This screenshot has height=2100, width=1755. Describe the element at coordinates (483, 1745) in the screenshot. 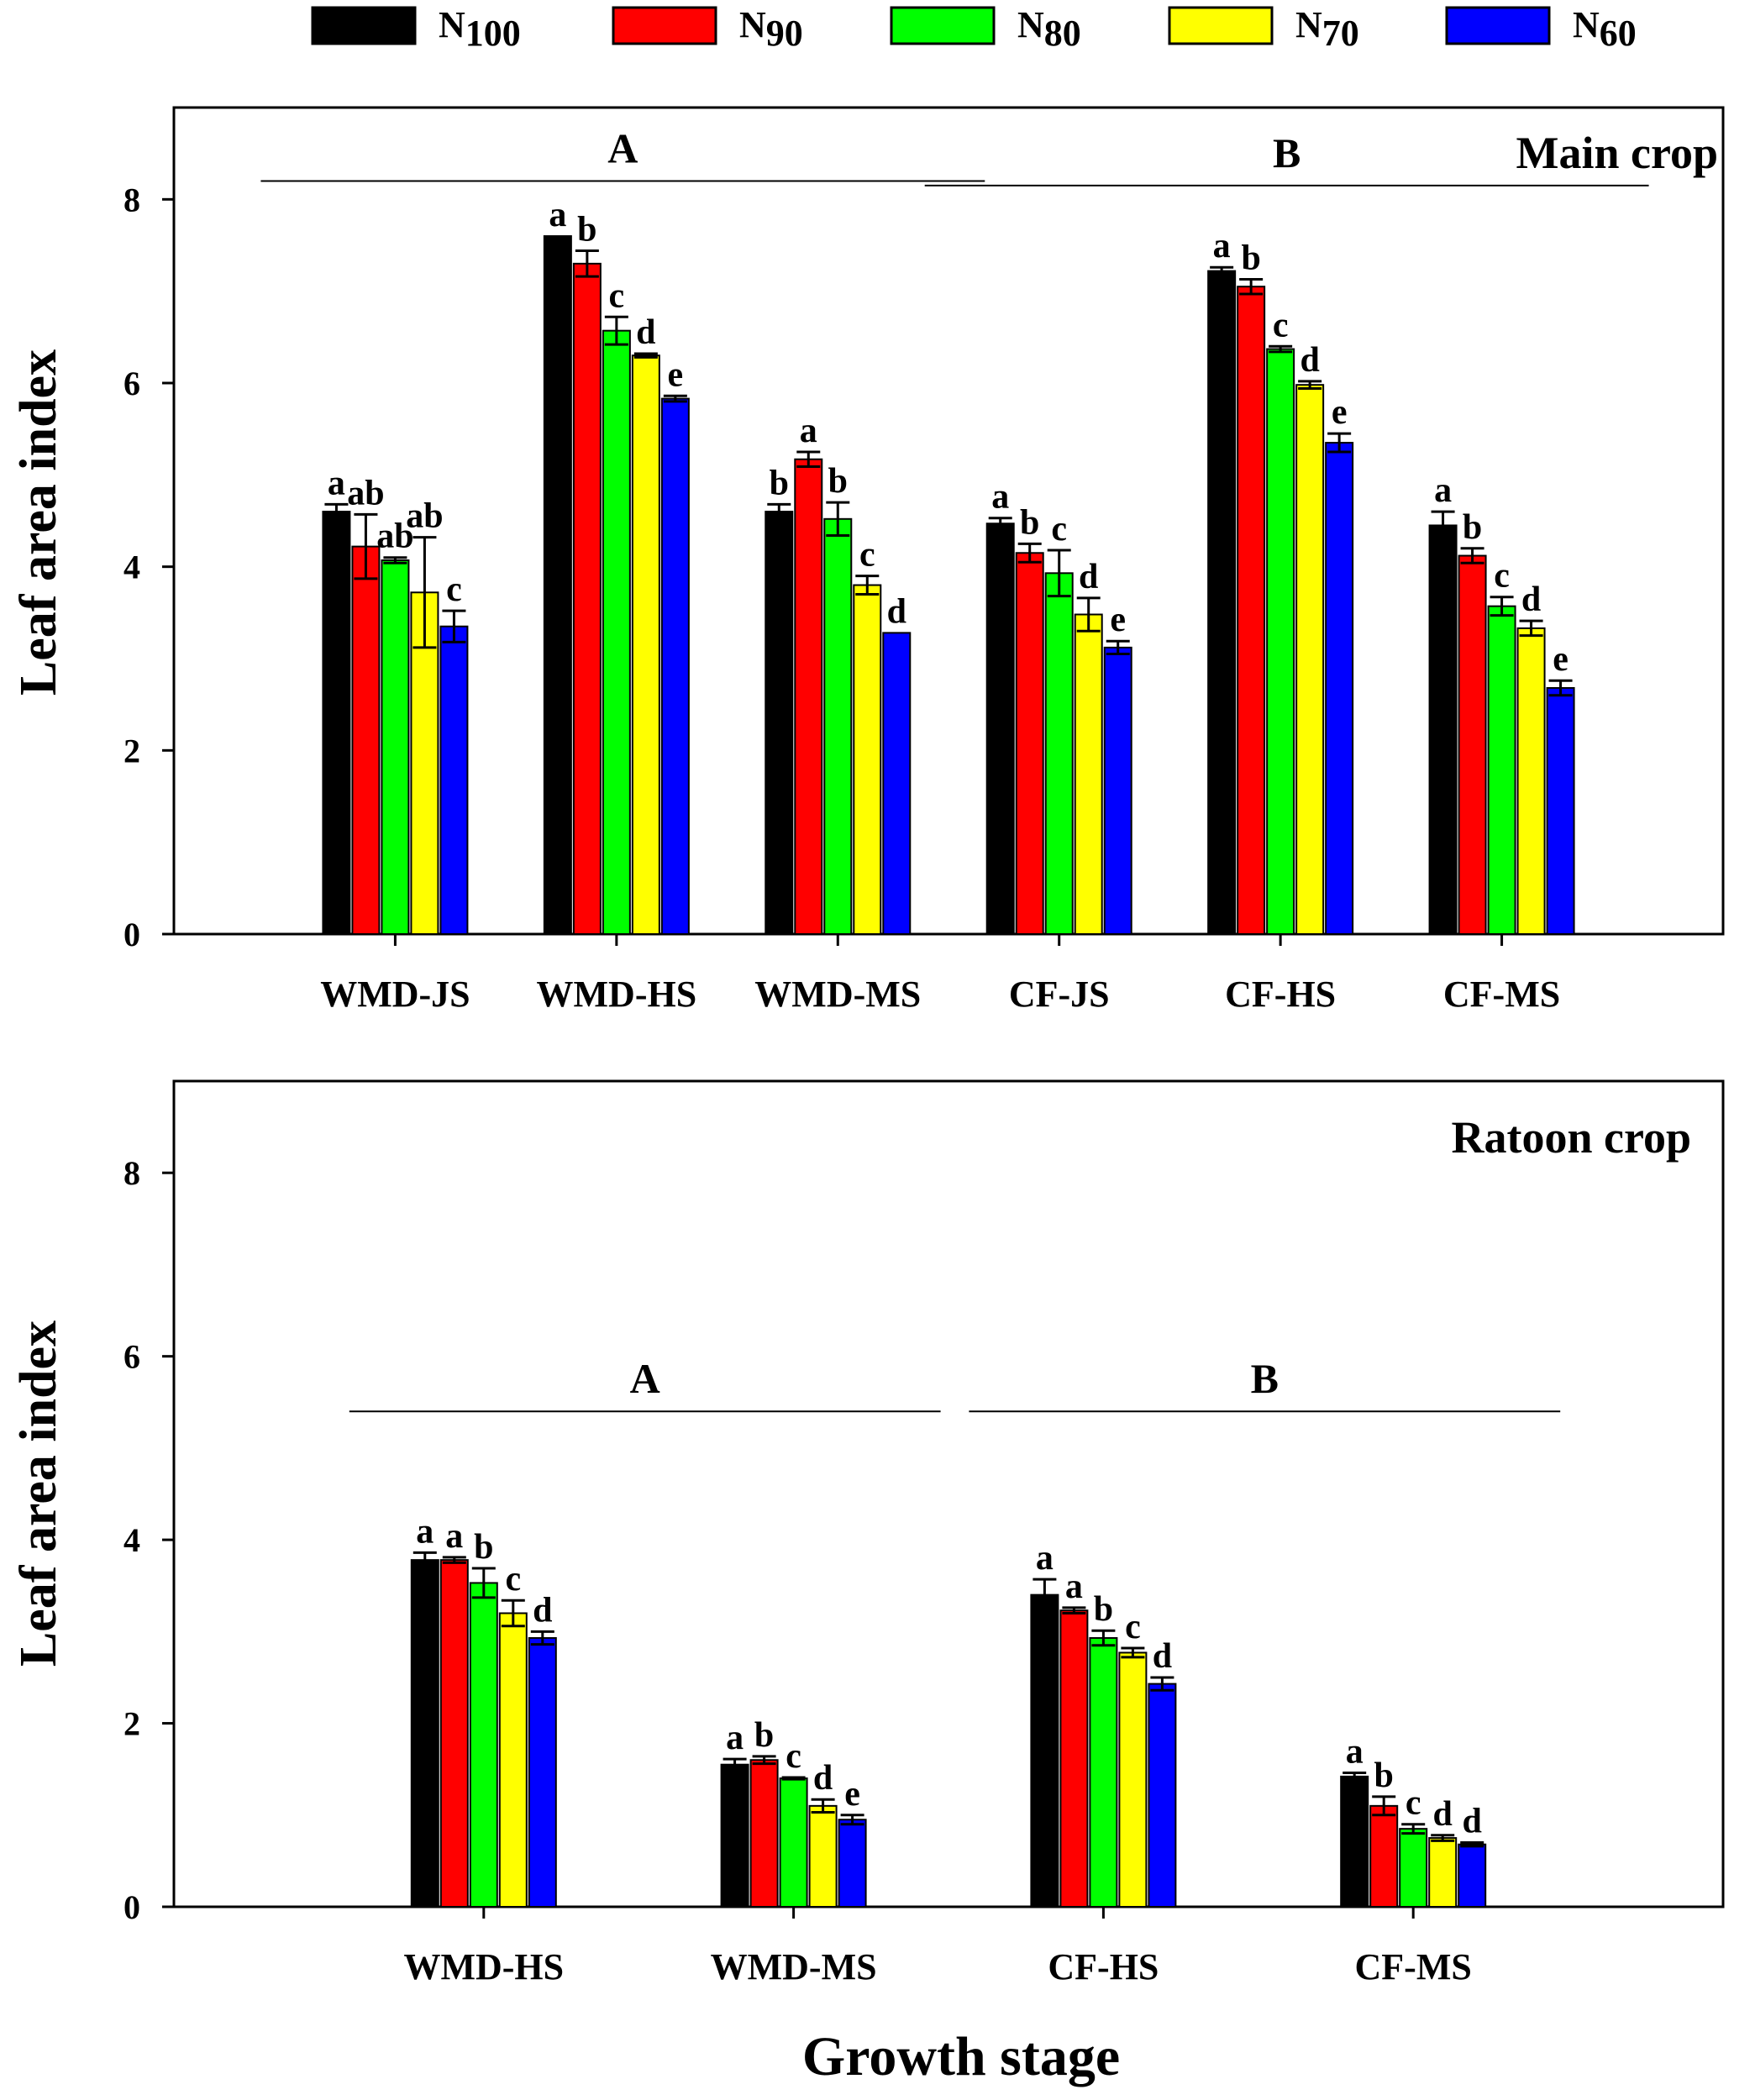

I see `bar-N80-WMD-HS` at that location.